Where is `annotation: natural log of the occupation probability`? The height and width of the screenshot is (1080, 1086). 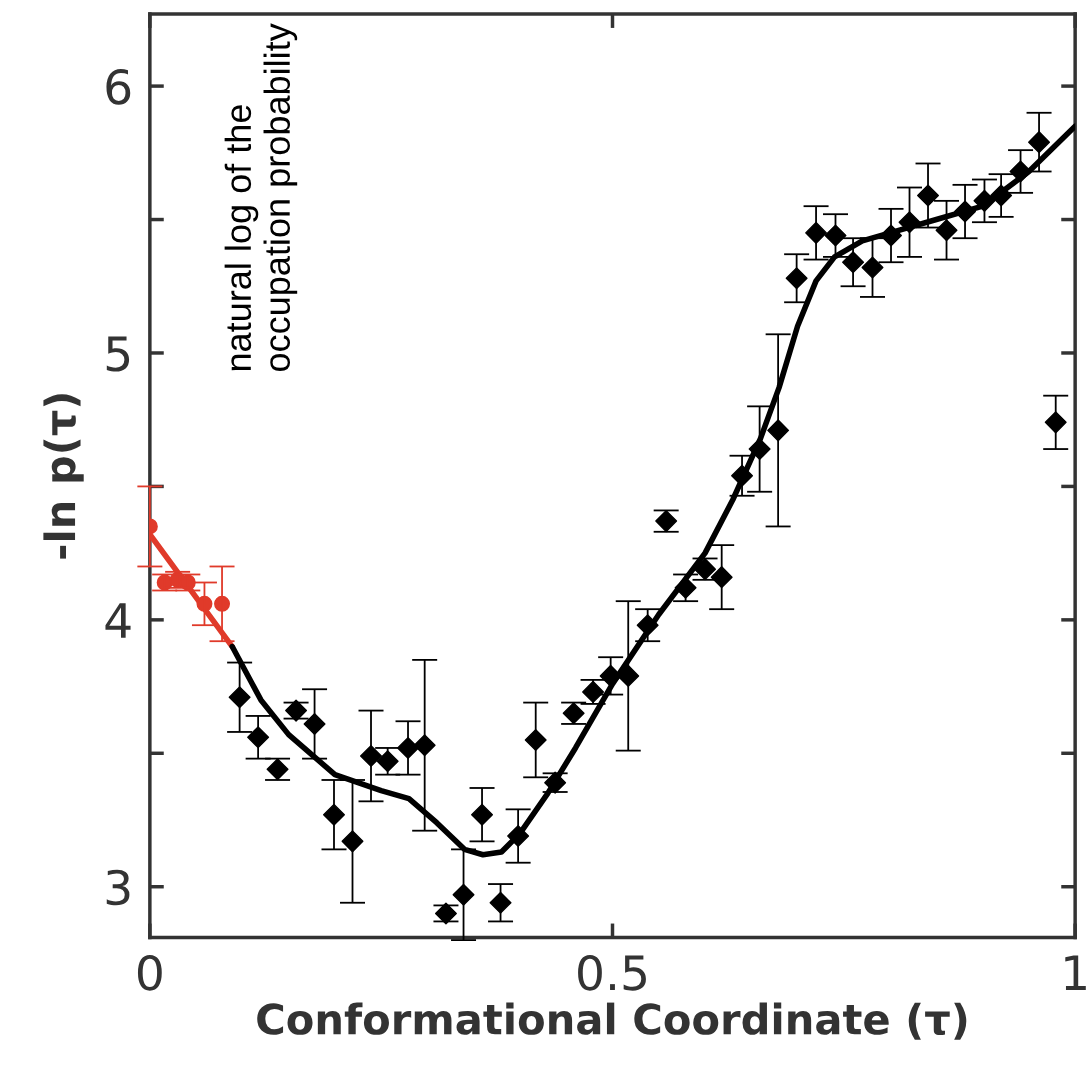 annotation: natural log of the occupation probability is located at coordinates (261, 197).